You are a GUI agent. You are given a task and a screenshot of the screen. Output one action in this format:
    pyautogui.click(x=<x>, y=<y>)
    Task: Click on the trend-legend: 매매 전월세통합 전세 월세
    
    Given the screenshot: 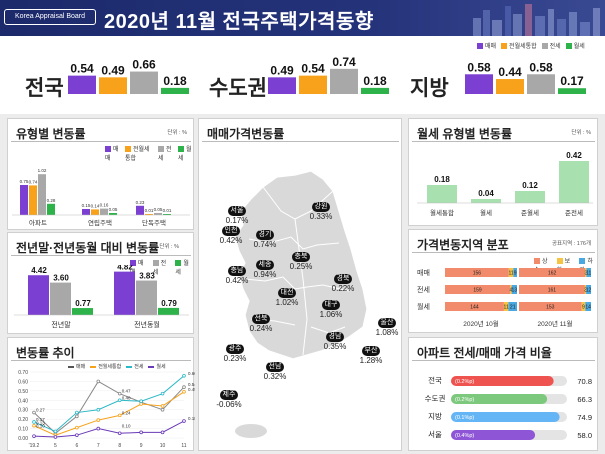 What is the action you would take?
    pyautogui.click(x=117, y=366)
    